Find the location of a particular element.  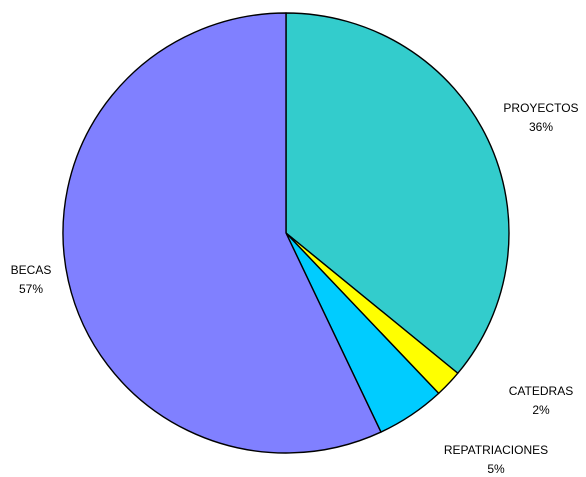

label-value-proyectos: 36% is located at coordinates (541, 127).